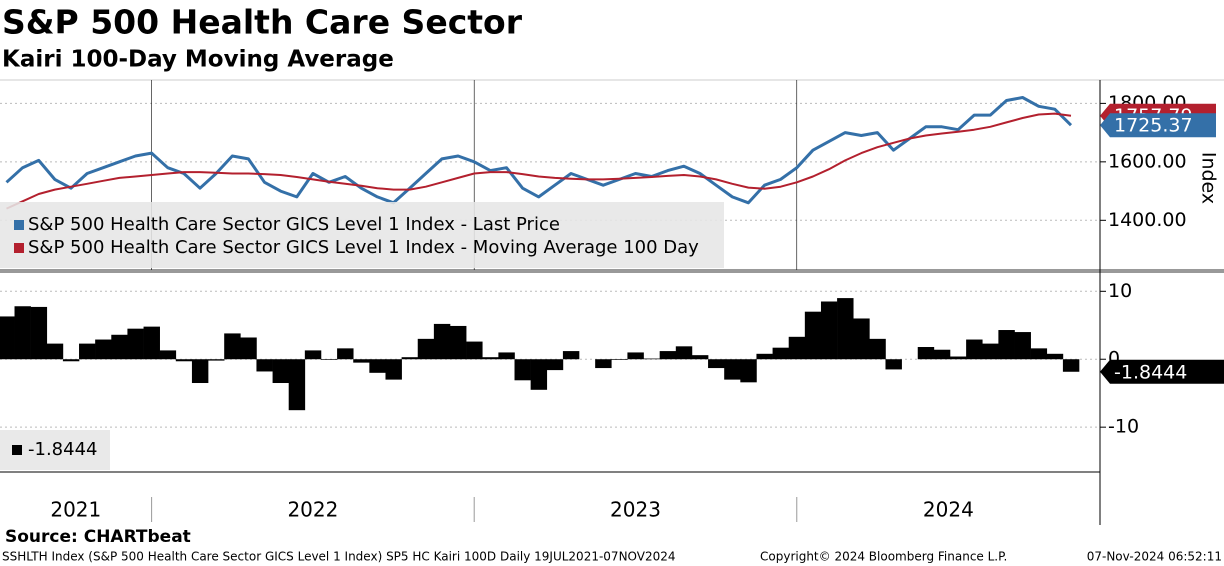  What do you see at coordinates (1147, 220) in the screenshot?
I see `y-tick-label: 1400.00` at bounding box center [1147, 220].